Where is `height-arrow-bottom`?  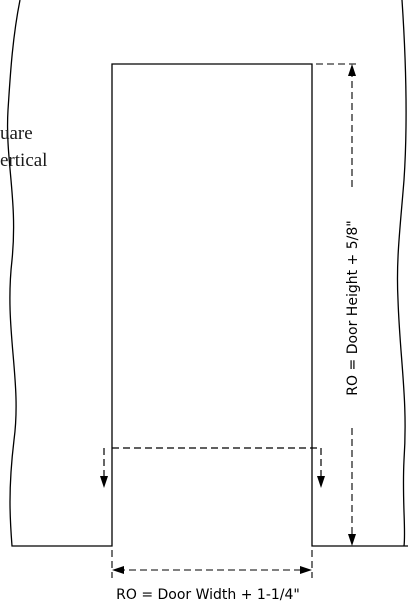
height-arrow-bottom is located at coordinates (352, 540).